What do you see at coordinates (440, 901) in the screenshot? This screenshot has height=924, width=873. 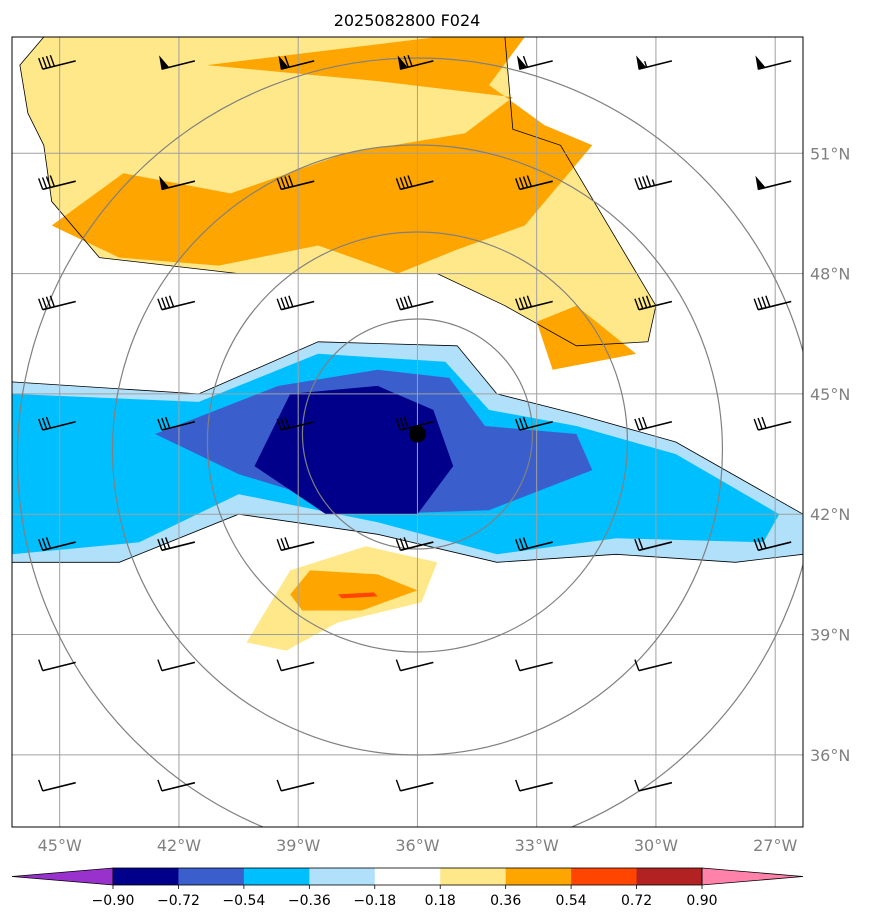 I see `colorbar-tick-label: 0.18` at bounding box center [440, 901].